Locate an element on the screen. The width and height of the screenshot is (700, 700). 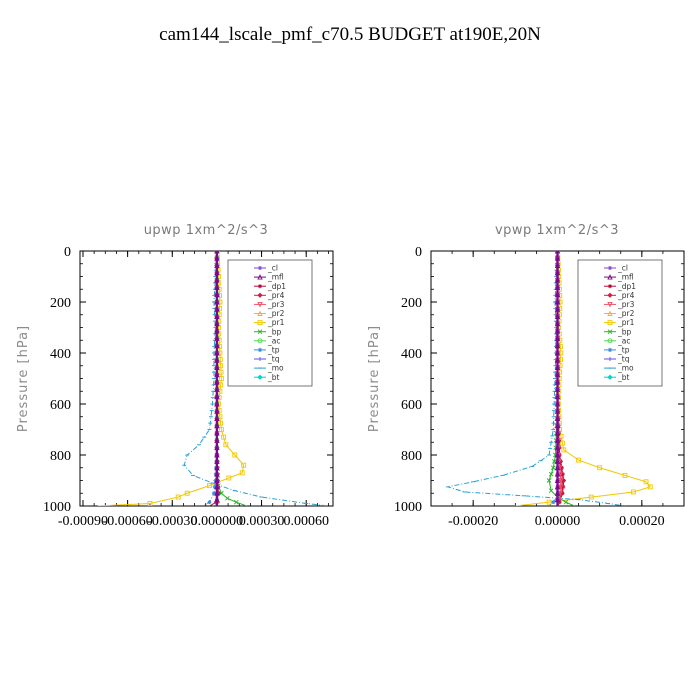
upwp-legend-label: _pr4 is located at coordinates (276, 295).